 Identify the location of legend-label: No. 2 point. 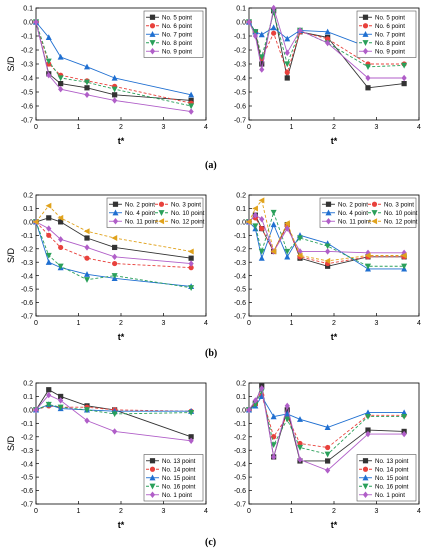
(353, 205).